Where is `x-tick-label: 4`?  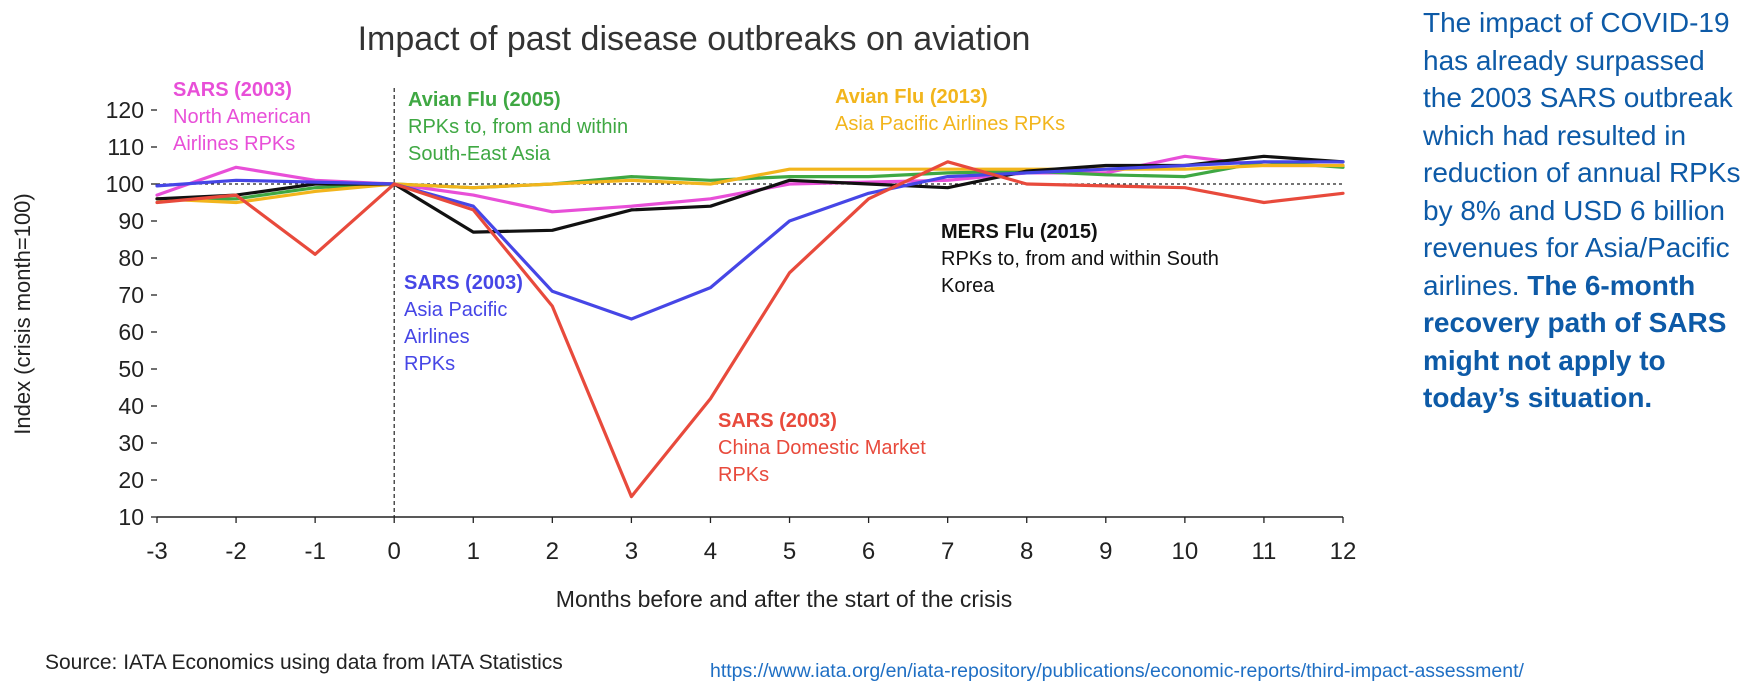
x-tick-label: 4 is located at coordinates (710, 551).